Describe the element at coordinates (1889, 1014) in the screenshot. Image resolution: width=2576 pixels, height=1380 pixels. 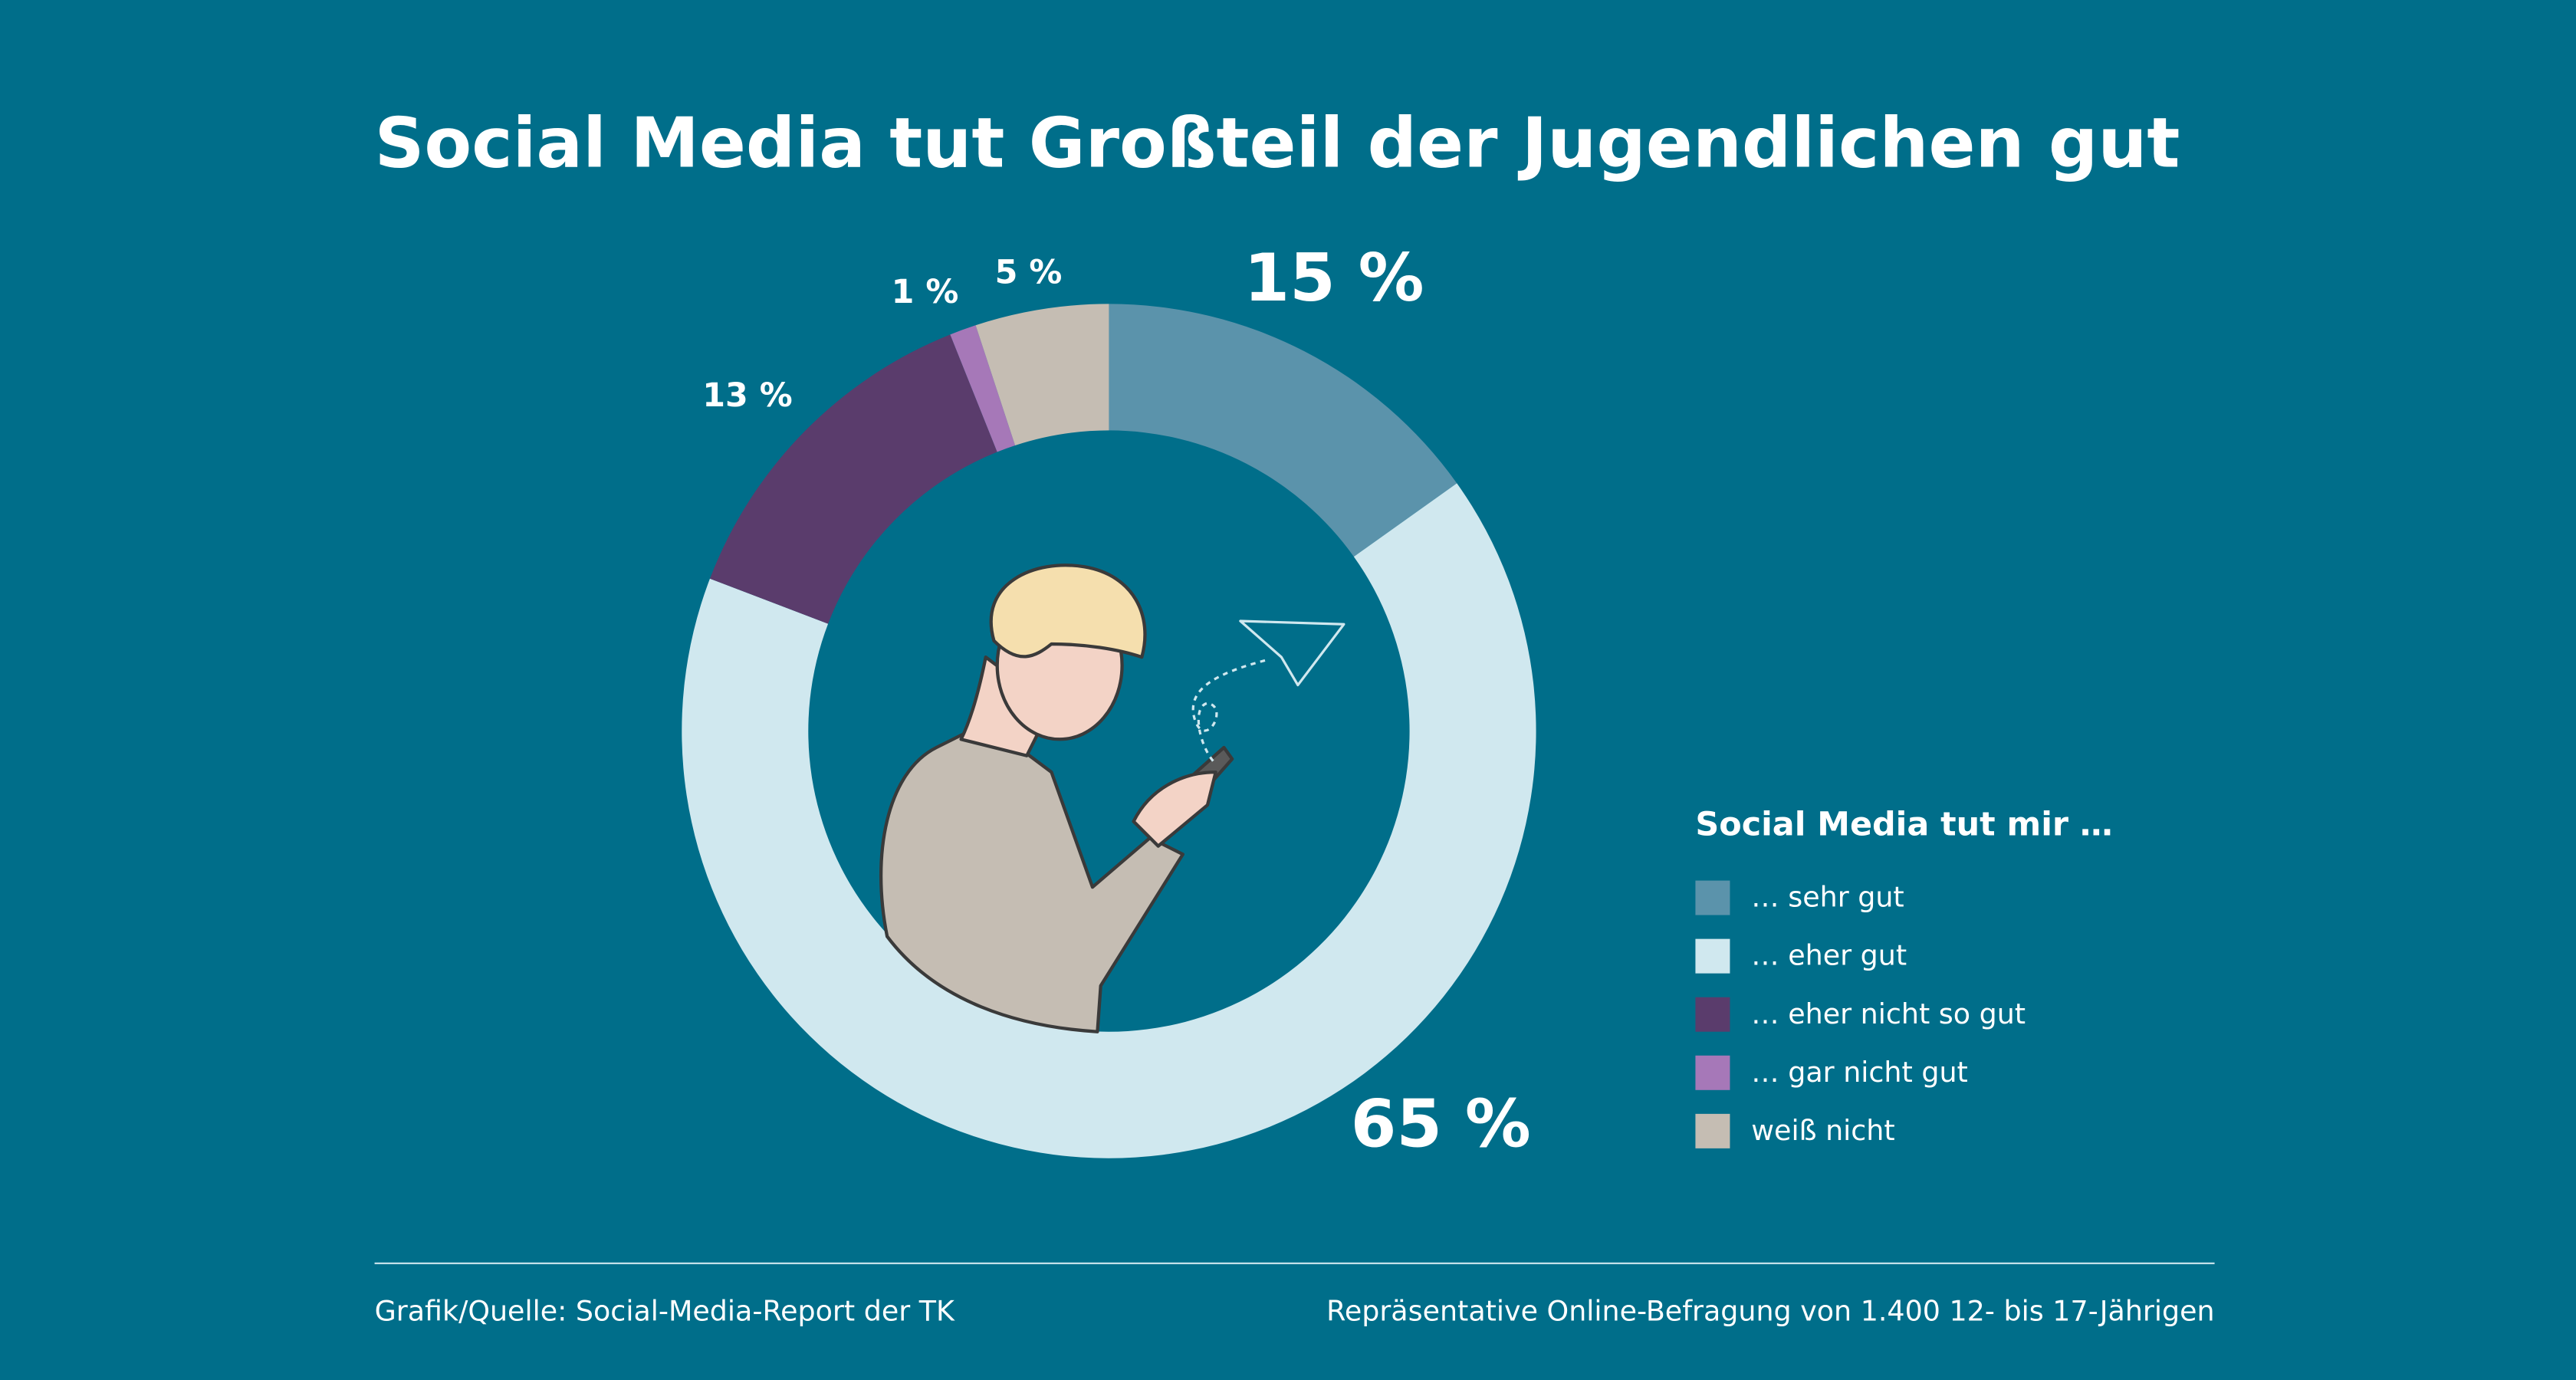
I see `legend-label: … eher nicht so gut` at that location.